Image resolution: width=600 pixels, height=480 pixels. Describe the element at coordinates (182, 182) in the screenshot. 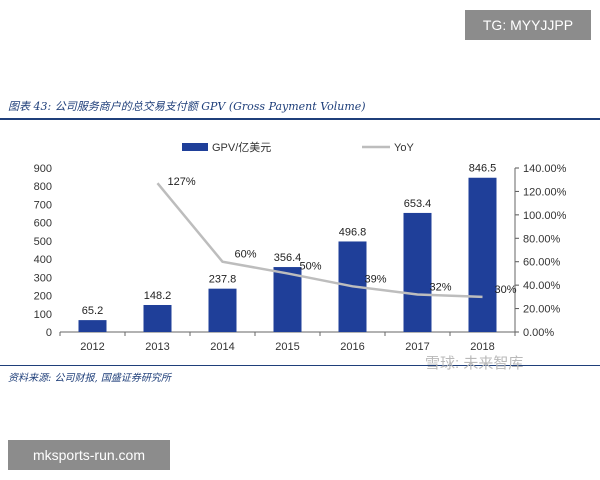

I see `yoy-value-label: 127%` at that location.